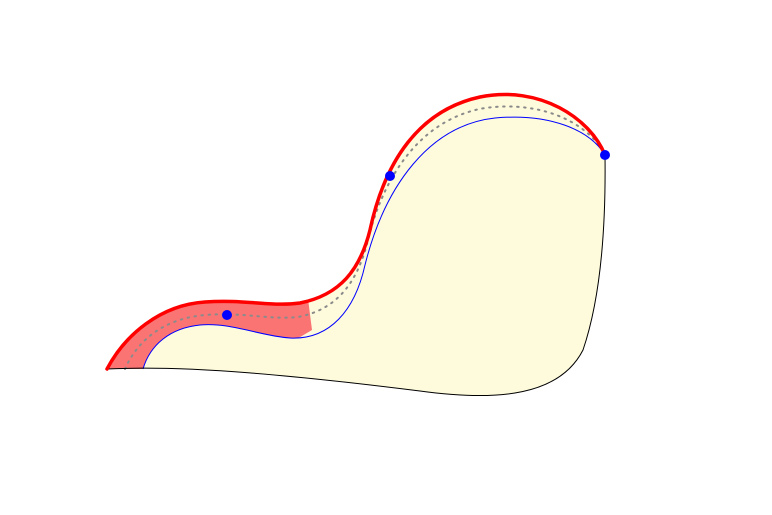 This screenshot has height=515, width=772. I want to click on marker-point-right, so click(605, 155).